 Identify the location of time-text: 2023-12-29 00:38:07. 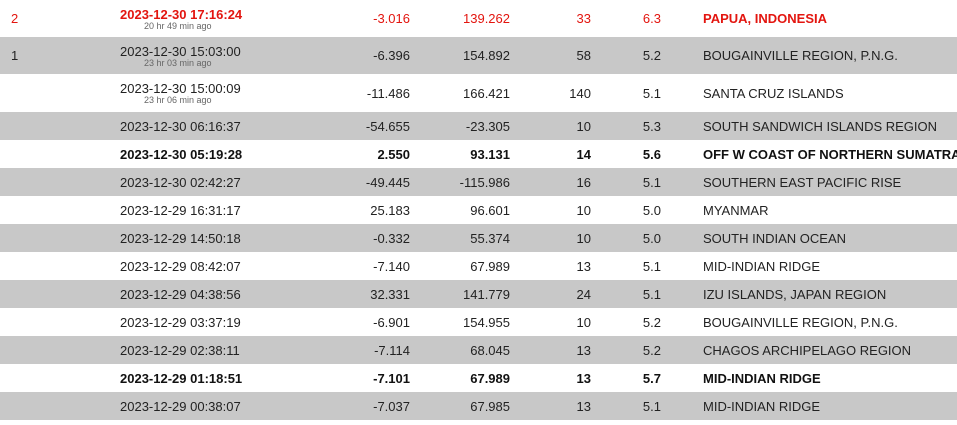
(180, 406).